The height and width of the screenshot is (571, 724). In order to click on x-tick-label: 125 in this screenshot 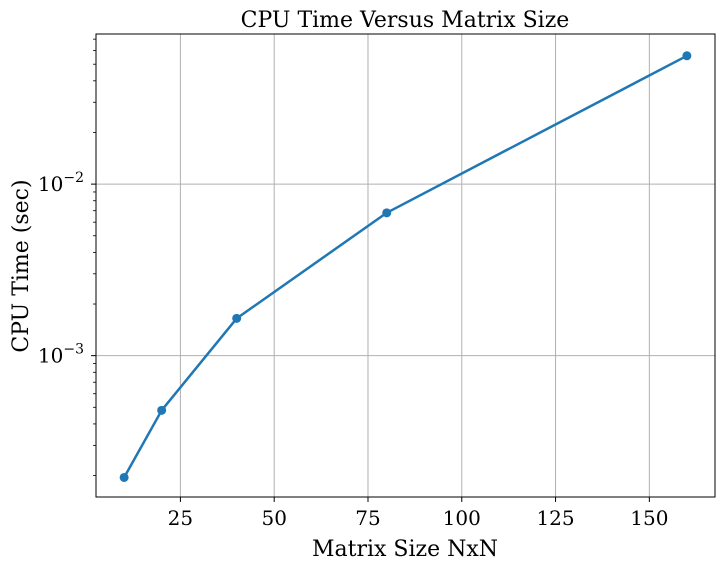, I will do `click(555, 518)`.